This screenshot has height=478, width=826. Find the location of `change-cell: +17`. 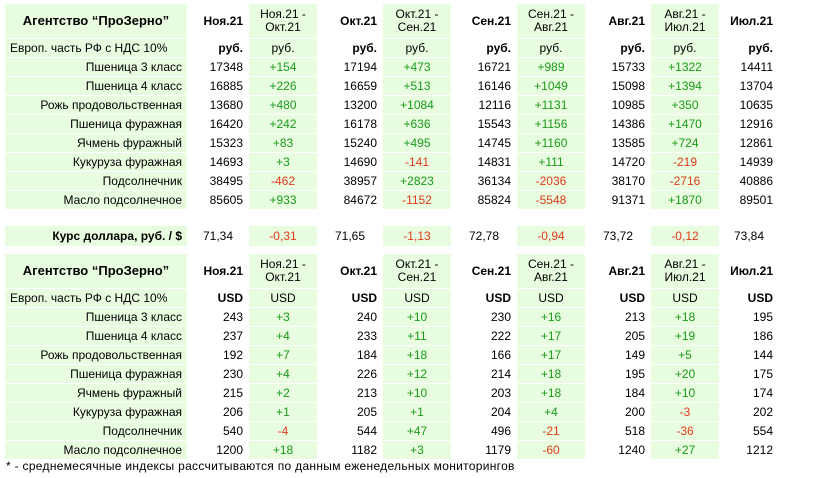

change-cell: +17 is located at coordinates (551, 336).